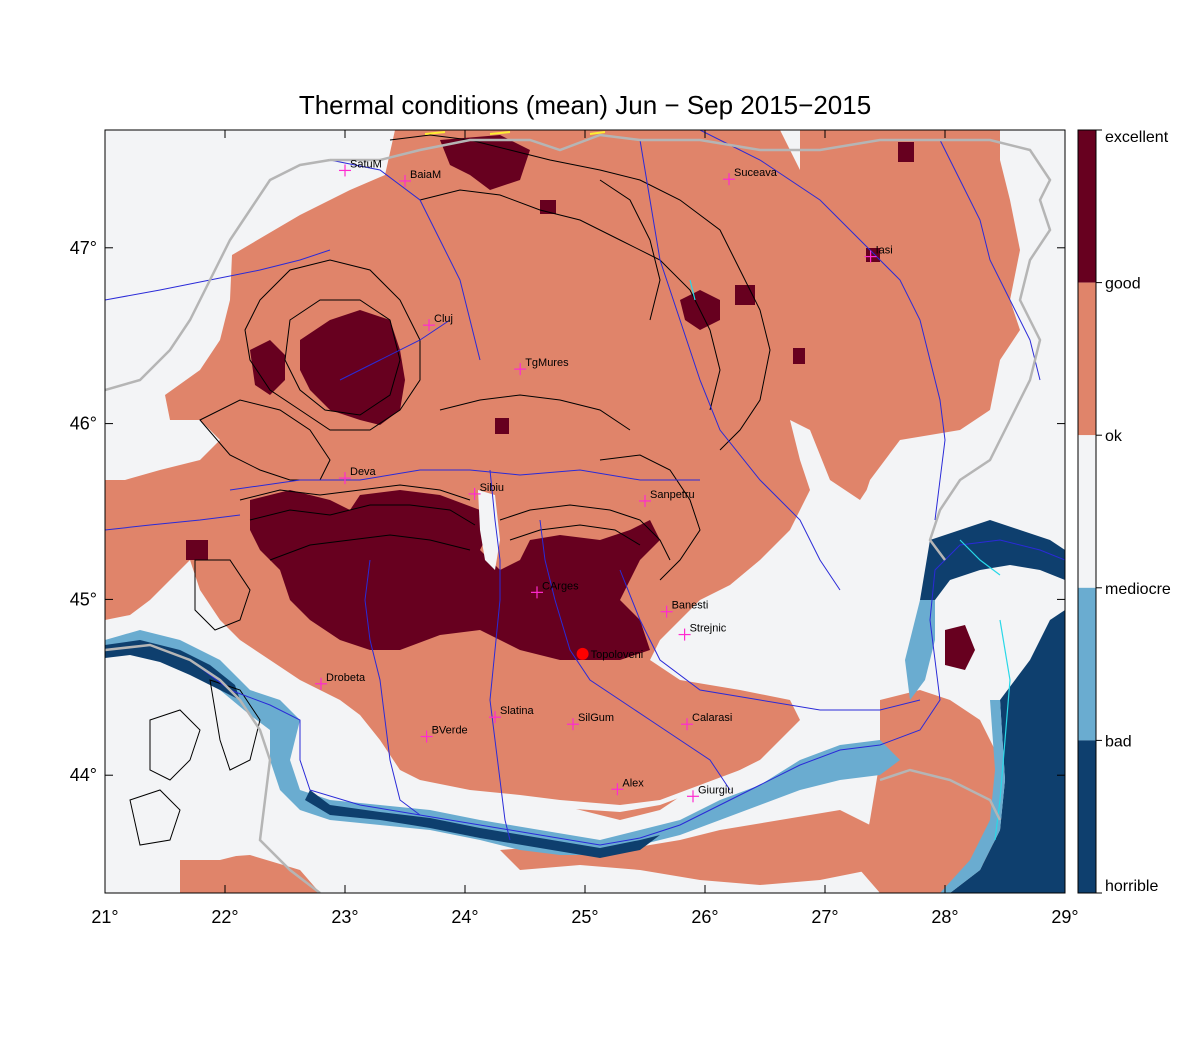  I want to click on region-ok-southwest, so click(187, 775).